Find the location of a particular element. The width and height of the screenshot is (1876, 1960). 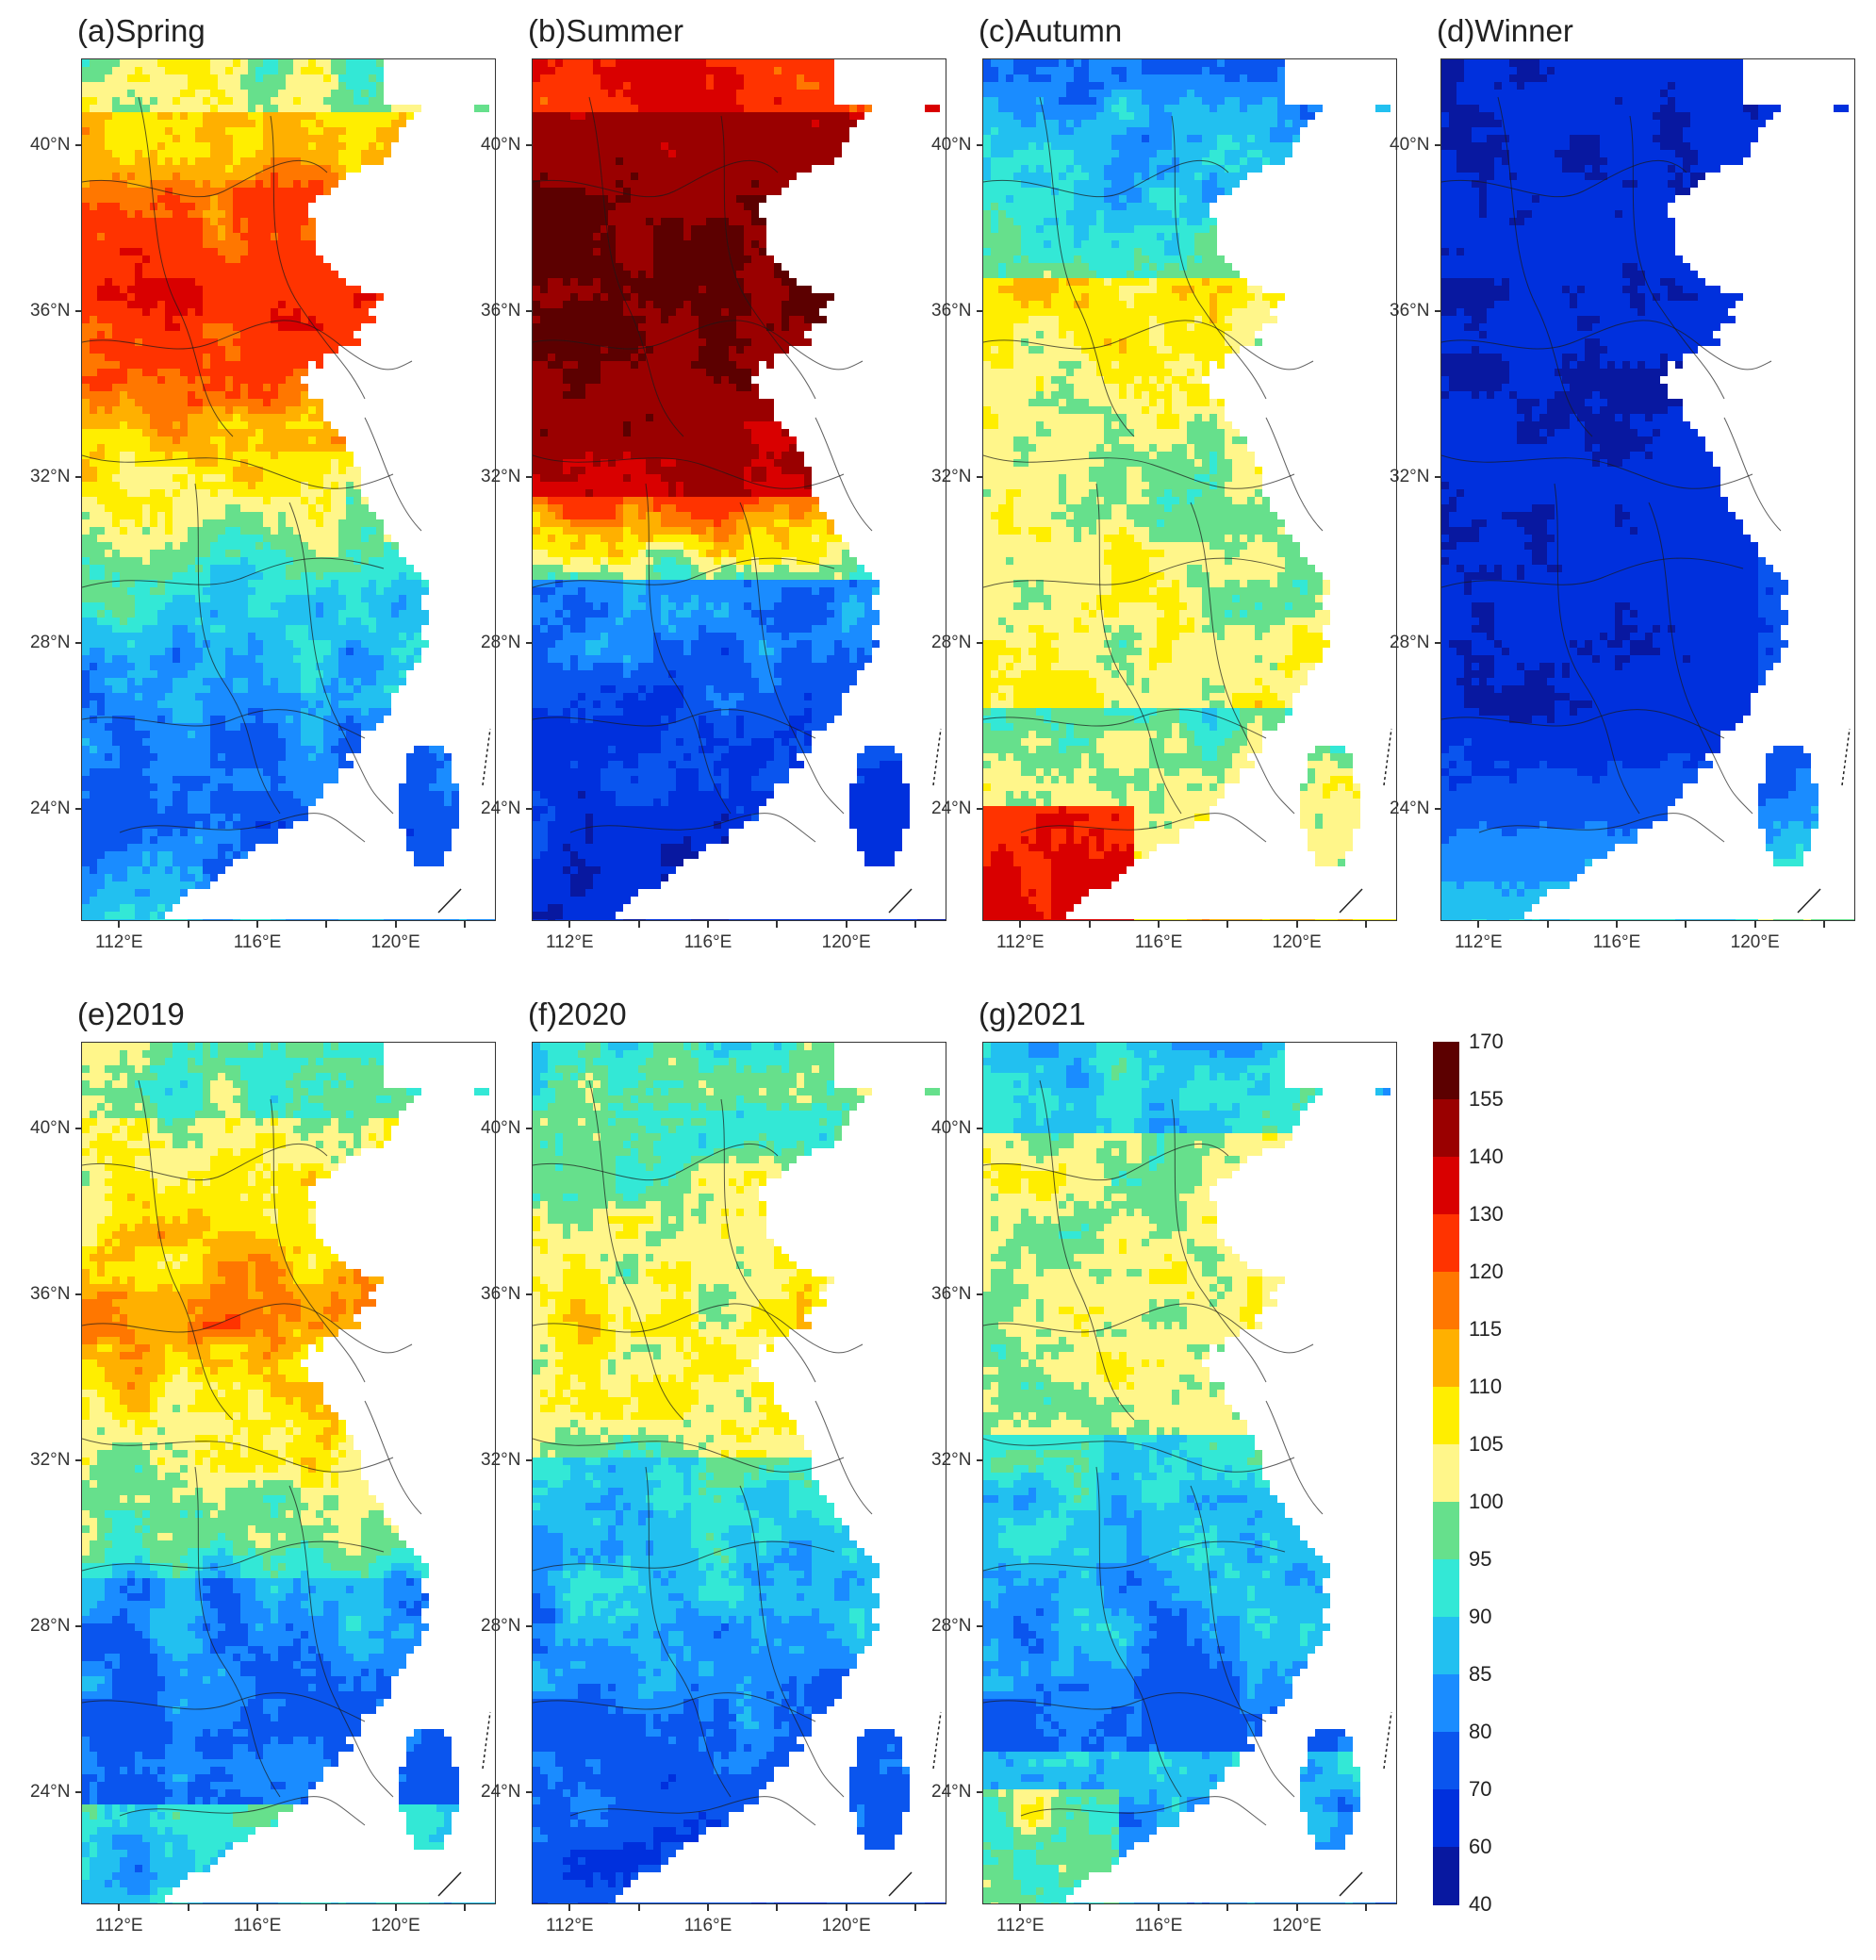

panel-title: (g)2021 is located at coordinates (1032, 1014).